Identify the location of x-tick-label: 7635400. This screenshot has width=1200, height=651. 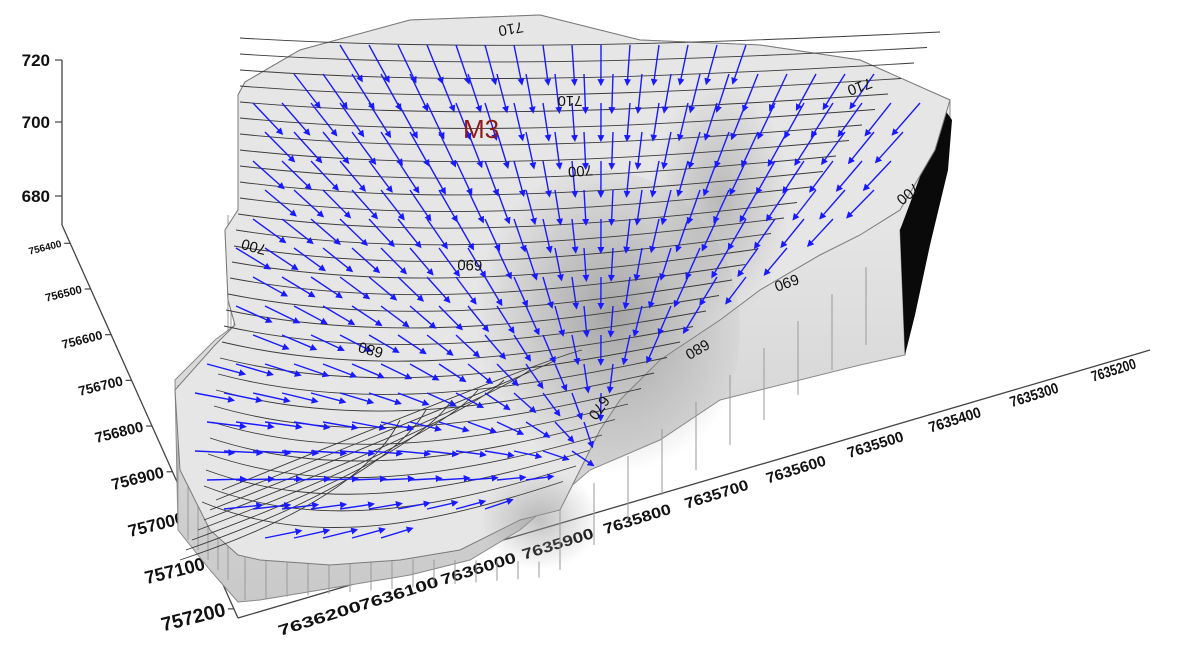
(955, 420).